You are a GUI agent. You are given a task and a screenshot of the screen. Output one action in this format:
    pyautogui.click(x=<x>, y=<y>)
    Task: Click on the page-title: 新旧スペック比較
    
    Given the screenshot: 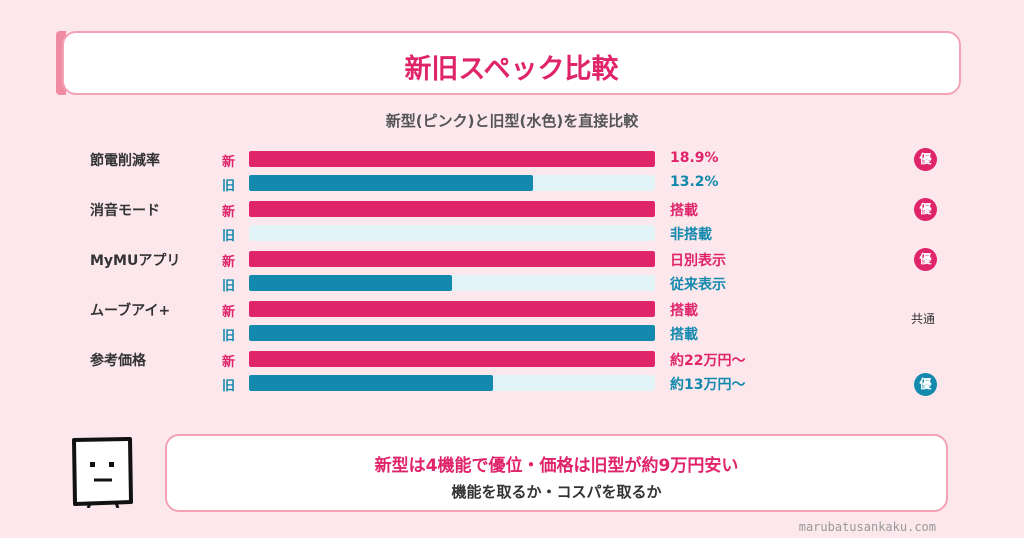 What is the action you would take?
    pyautogui.click(x=511, y=69)
    